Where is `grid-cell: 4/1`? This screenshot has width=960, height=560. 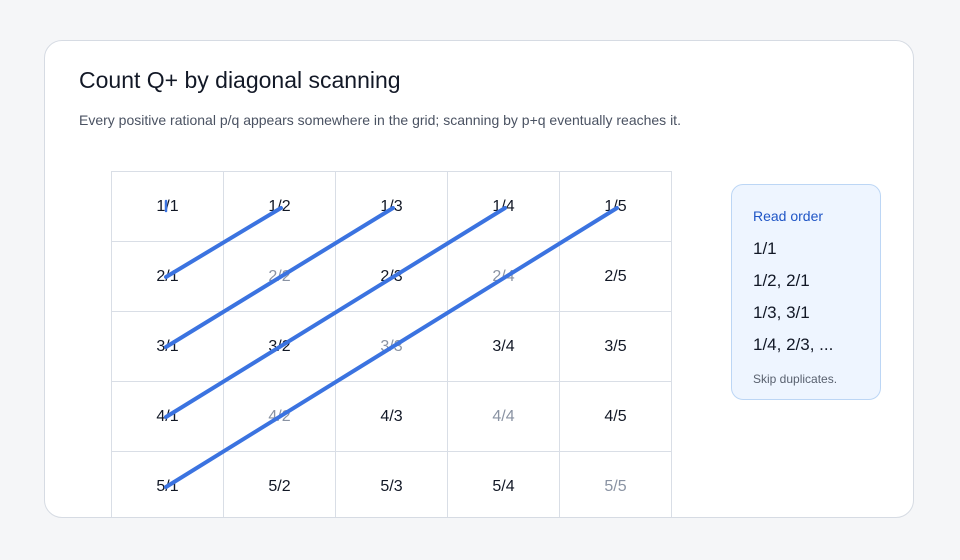 grid-cell: 4/1 is located at coordinates (168, 417).